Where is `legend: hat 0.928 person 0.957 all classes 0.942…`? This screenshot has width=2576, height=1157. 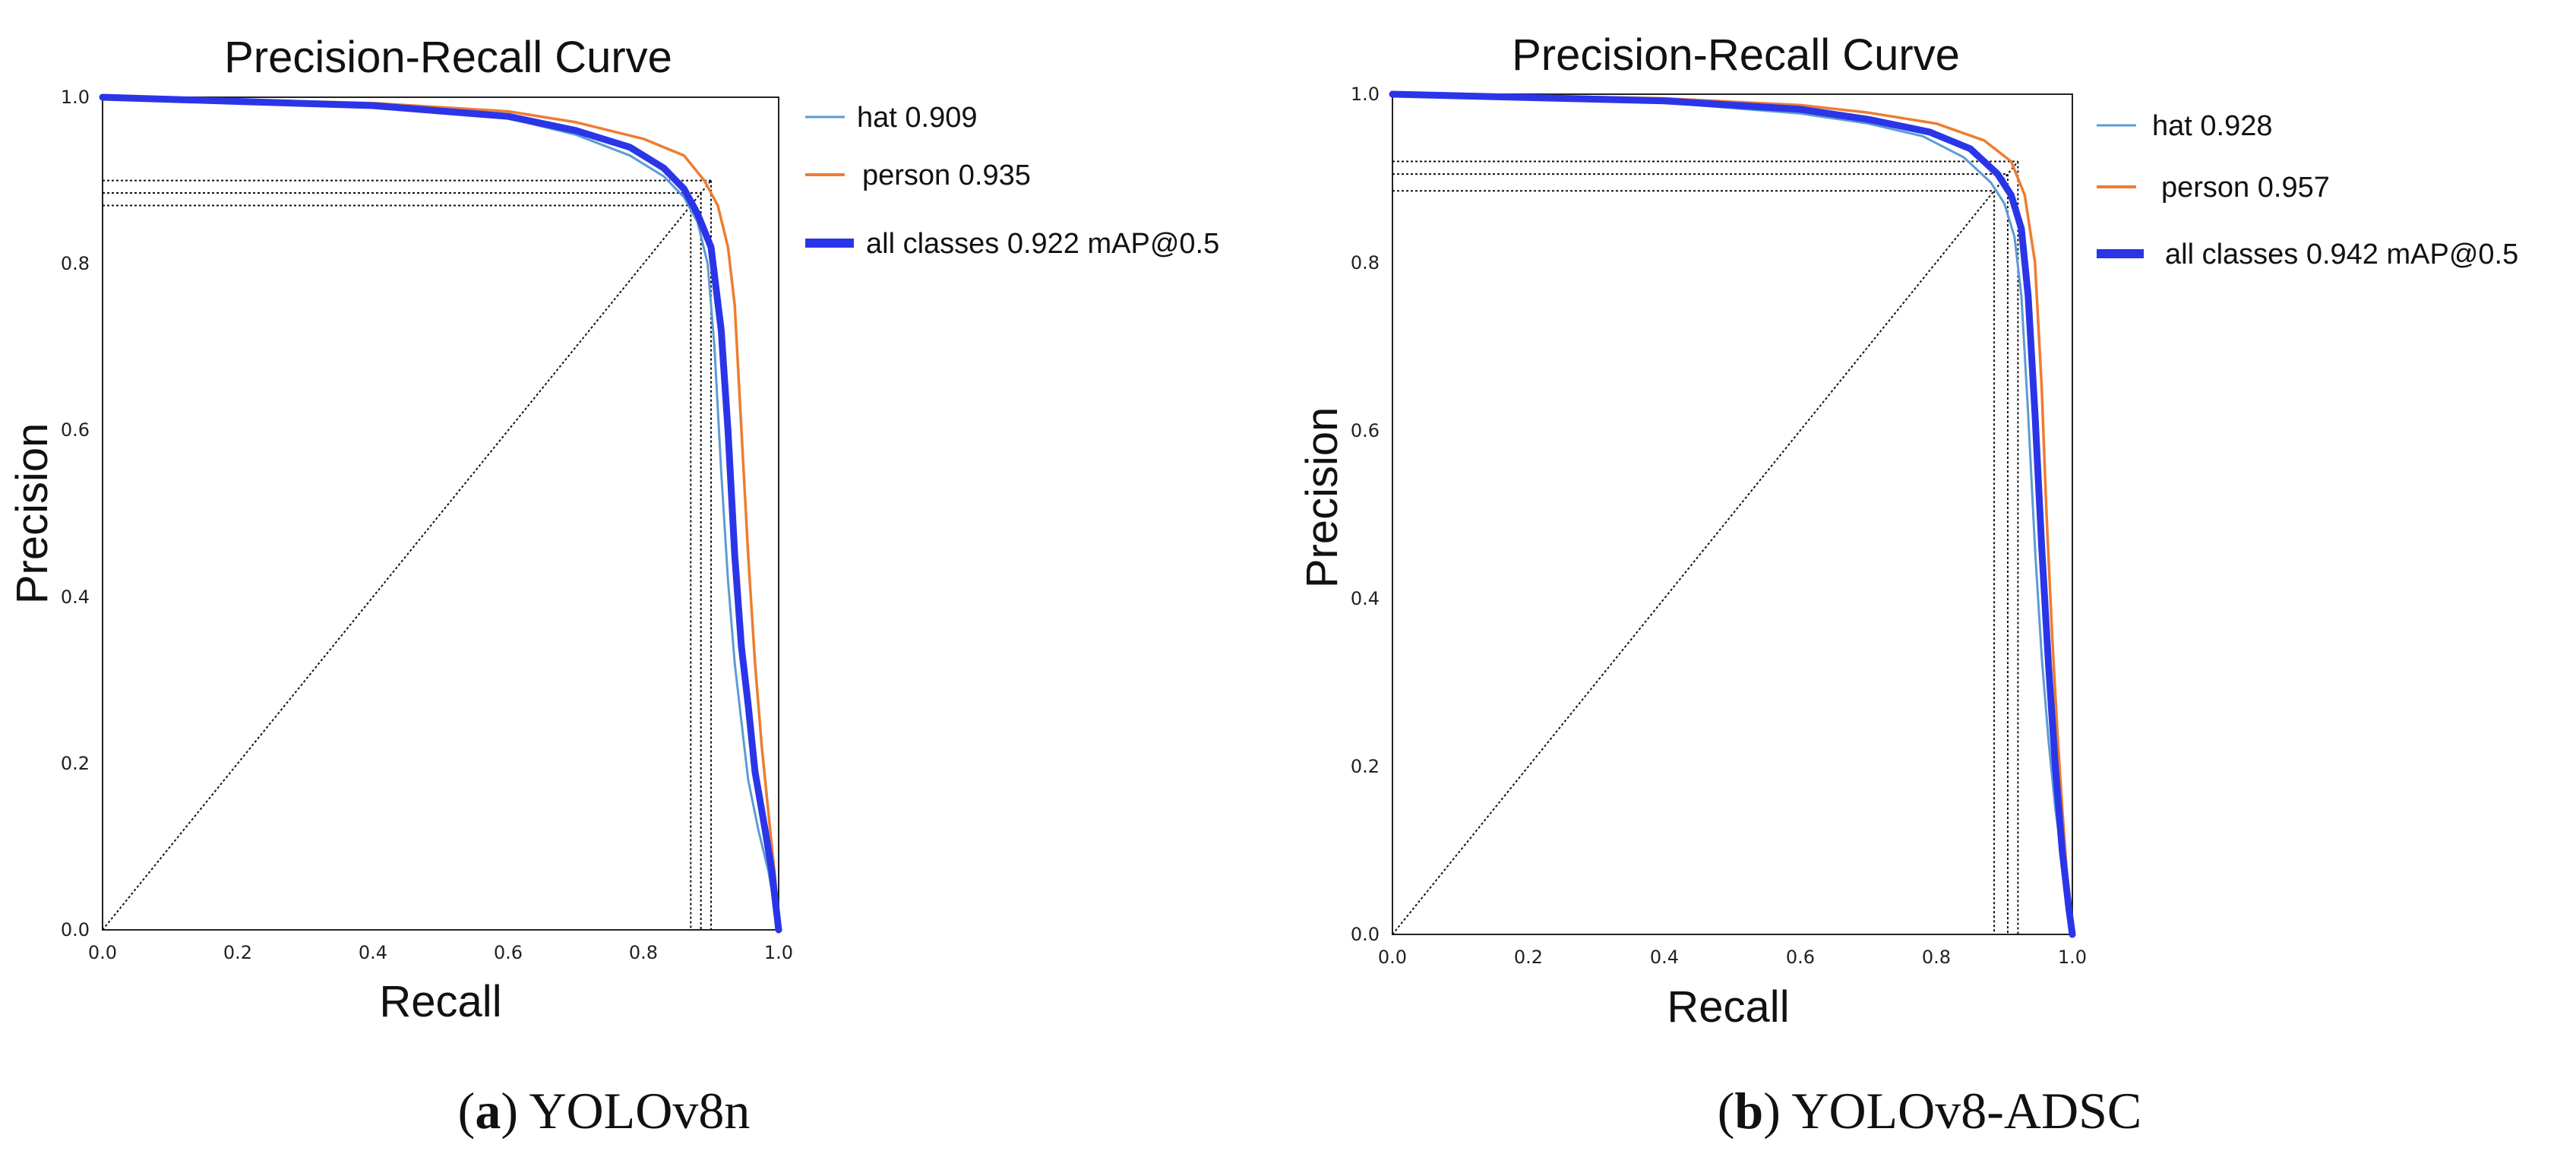 legend: hat 0.928 person 0.957 all classes 0.942… is located at coordinates (2307, 190).